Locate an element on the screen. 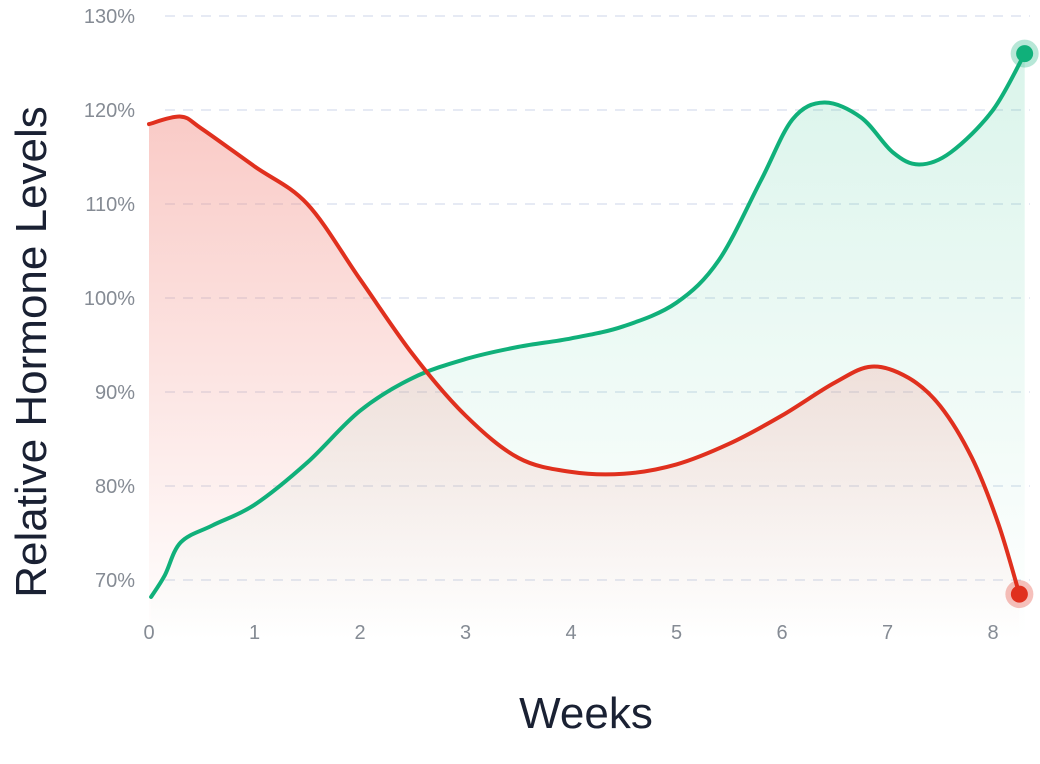  y-tick-label: 130% is located at coordinates (109, 17).